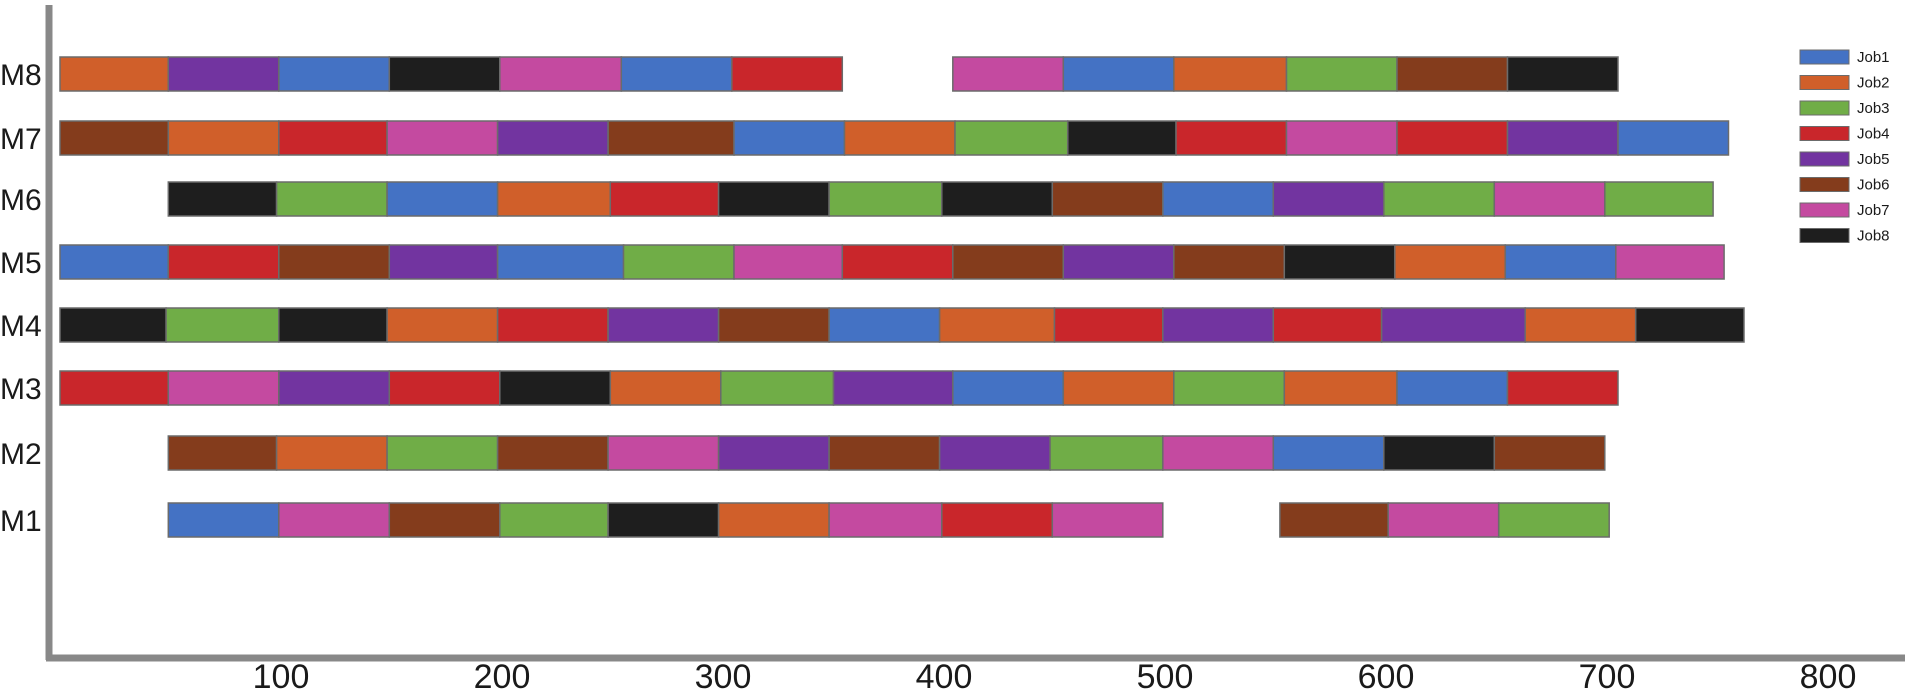 The width and height of the screenshot is (1905, 691). I want to click on task-bar-m7-job6, so click(671, 138).